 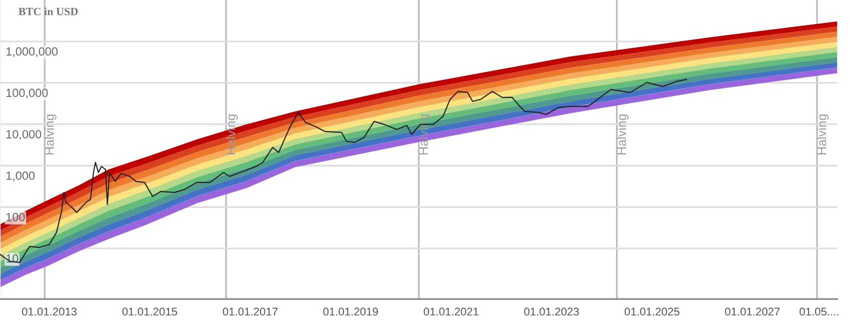 What do you see at coordinates (27, 93) in the screenshot?
I see `y-tick-label: 100,000` at bounding box center [27, 93].